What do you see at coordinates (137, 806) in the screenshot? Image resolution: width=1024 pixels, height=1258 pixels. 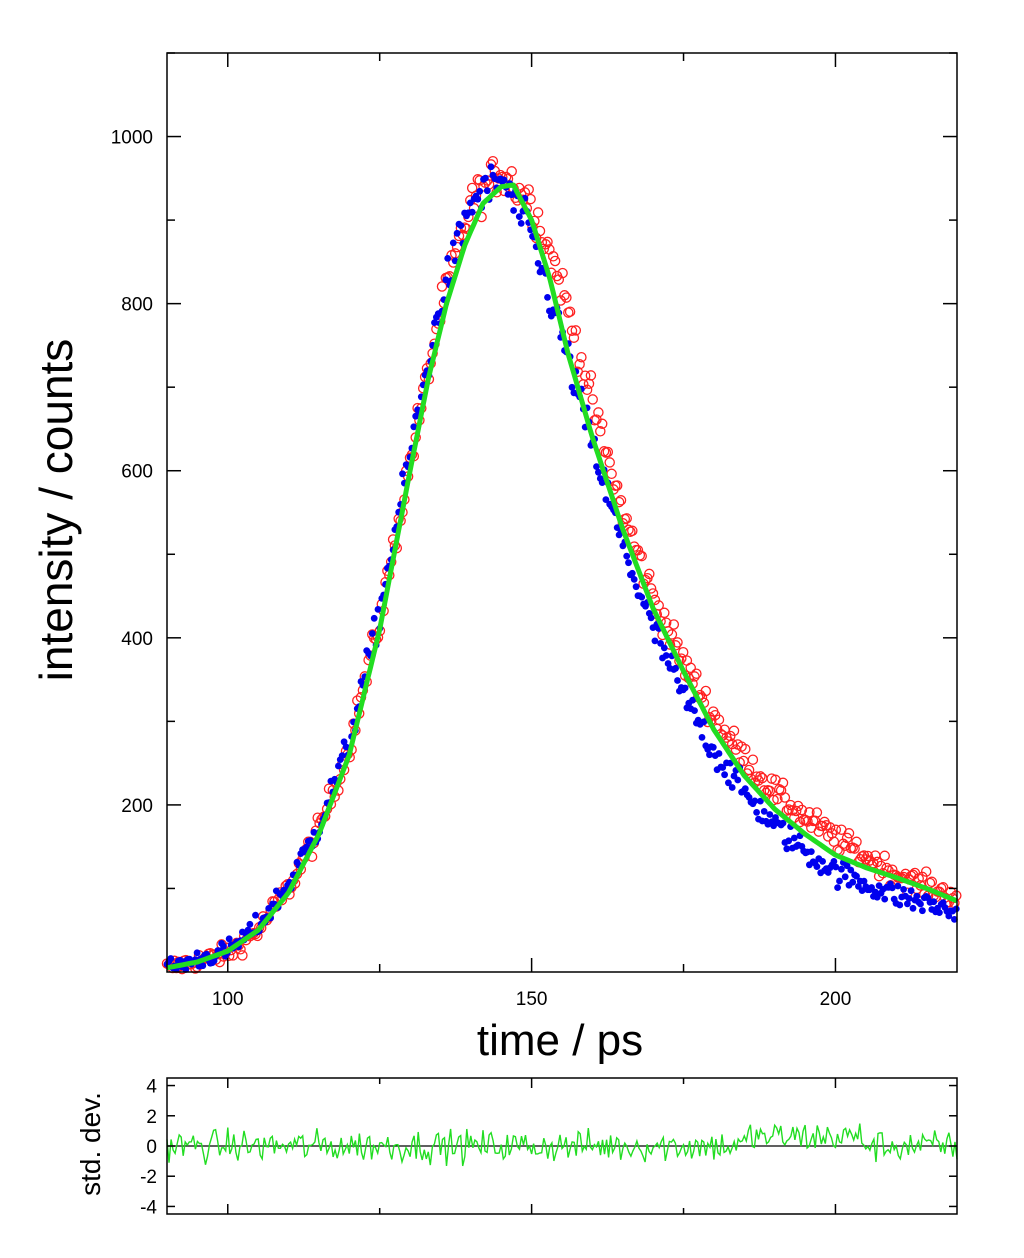 I see `y-tick-label: 200` at bounding box center [137, 806].